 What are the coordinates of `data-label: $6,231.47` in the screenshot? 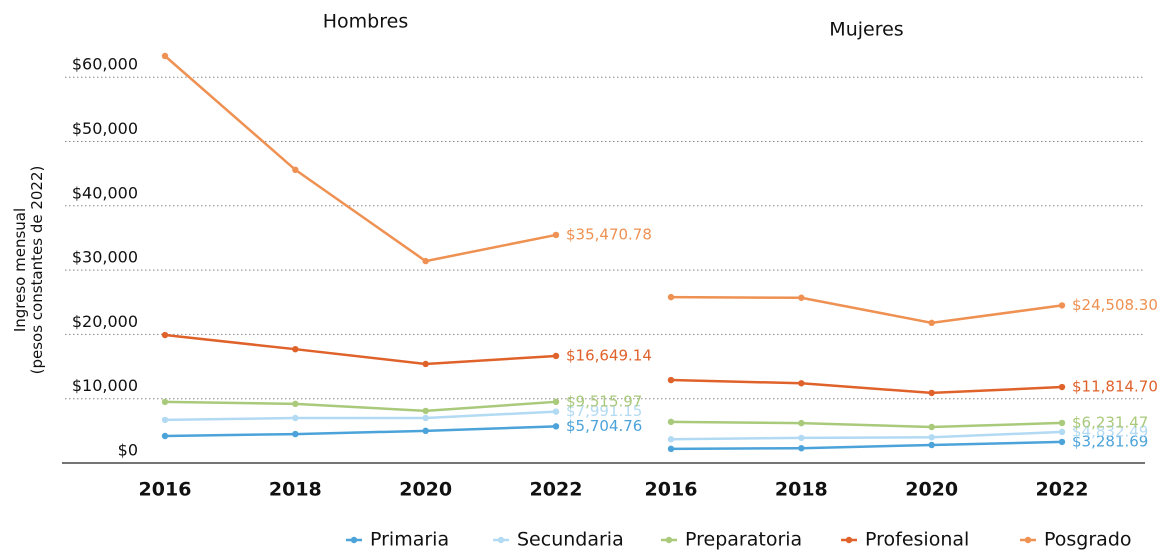 It's located at (1110, 422).